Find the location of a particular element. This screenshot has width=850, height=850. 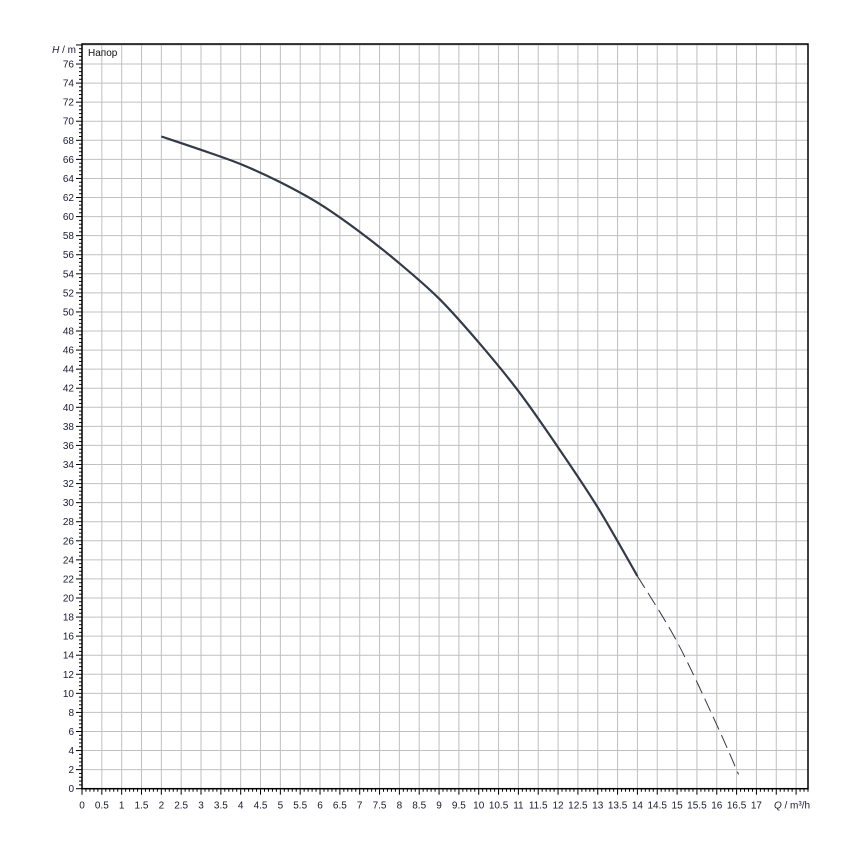

x-tick-label: 2 is located at coordinates (162, 806).